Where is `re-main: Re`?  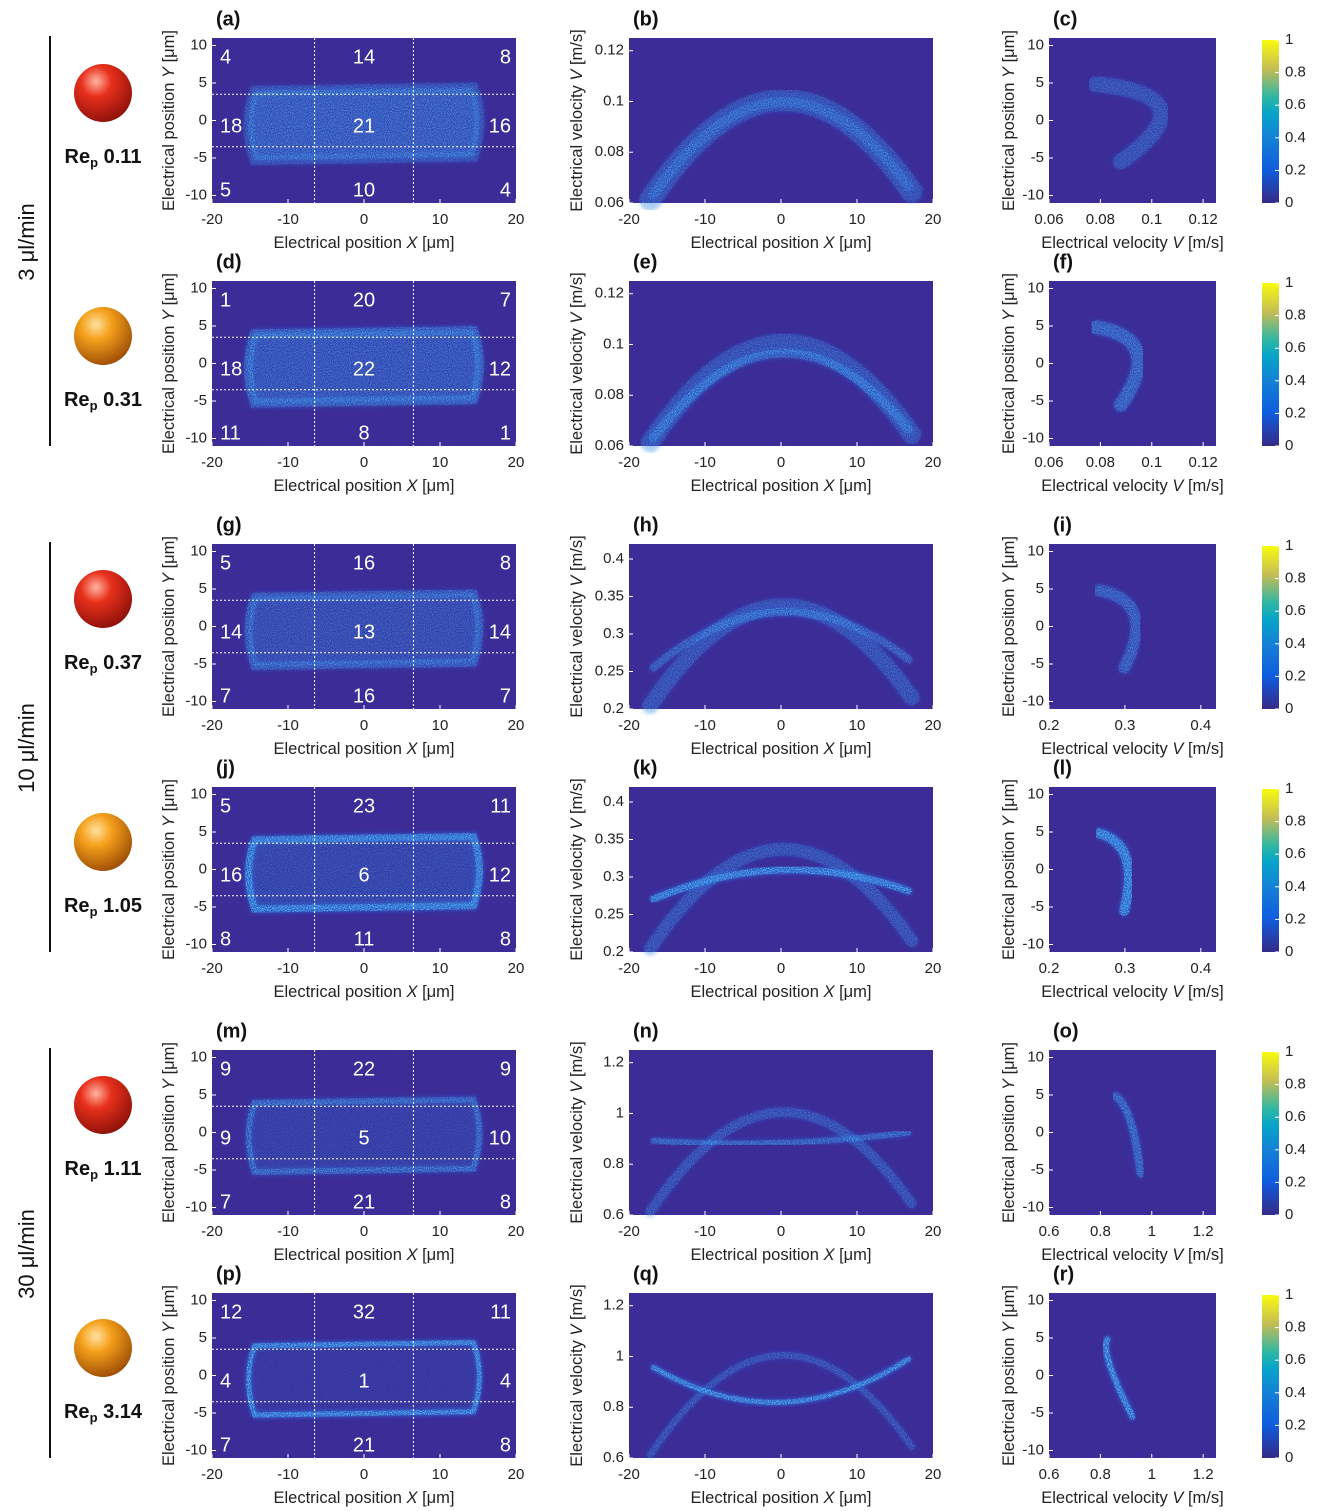 re-main: Re is located at coordinates (77, 663).